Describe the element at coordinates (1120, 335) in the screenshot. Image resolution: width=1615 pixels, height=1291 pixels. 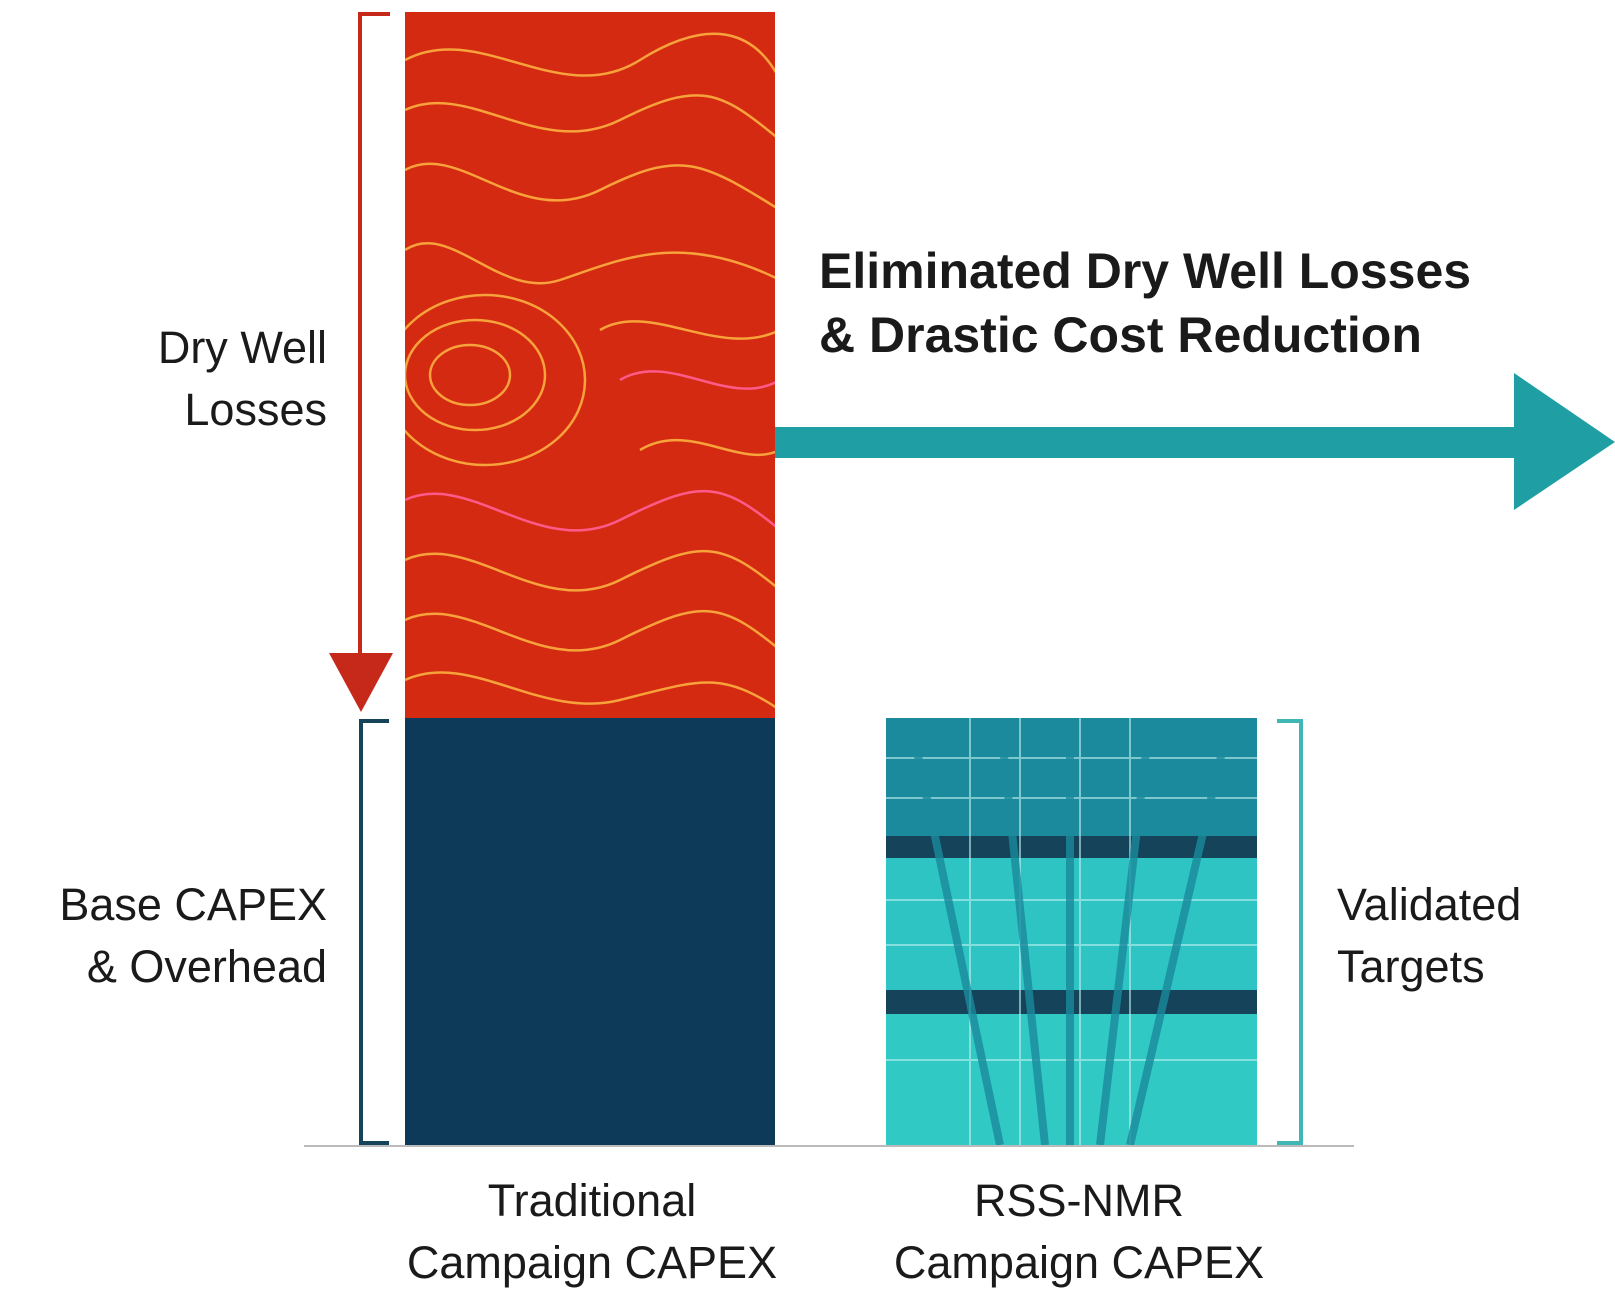
I see `title-line: & Drastic Cost Reduction` at that location.